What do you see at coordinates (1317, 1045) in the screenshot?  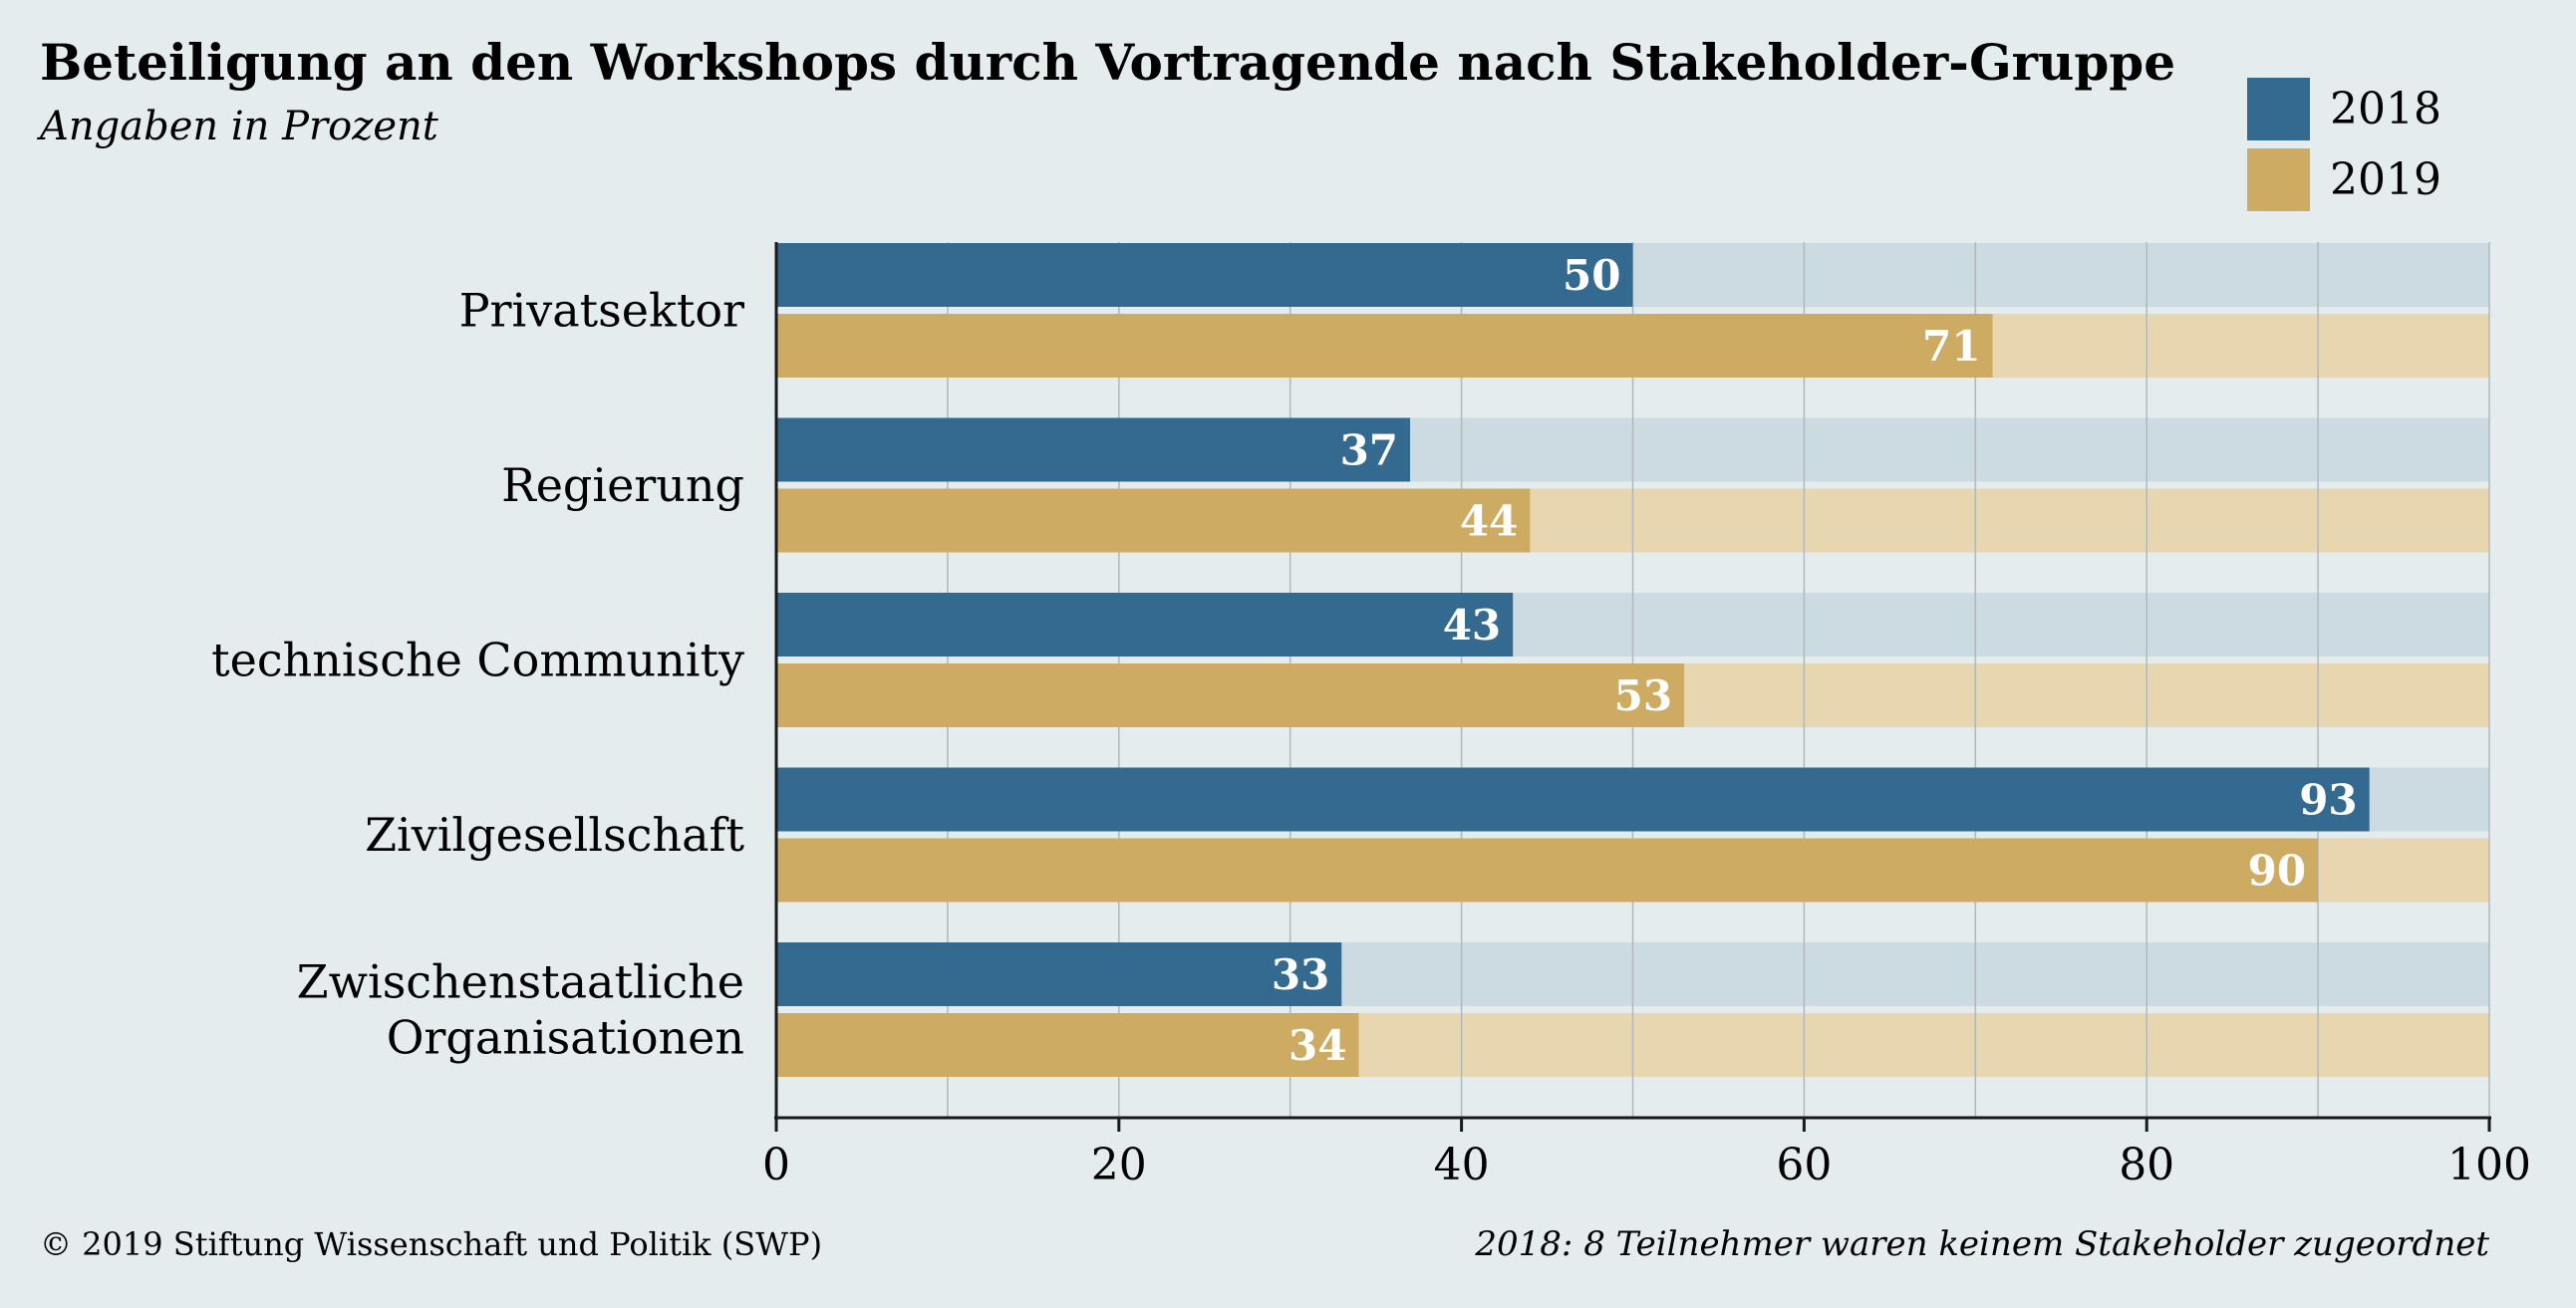 I see `value-label: 34` at bounding box center [1317, 1045].